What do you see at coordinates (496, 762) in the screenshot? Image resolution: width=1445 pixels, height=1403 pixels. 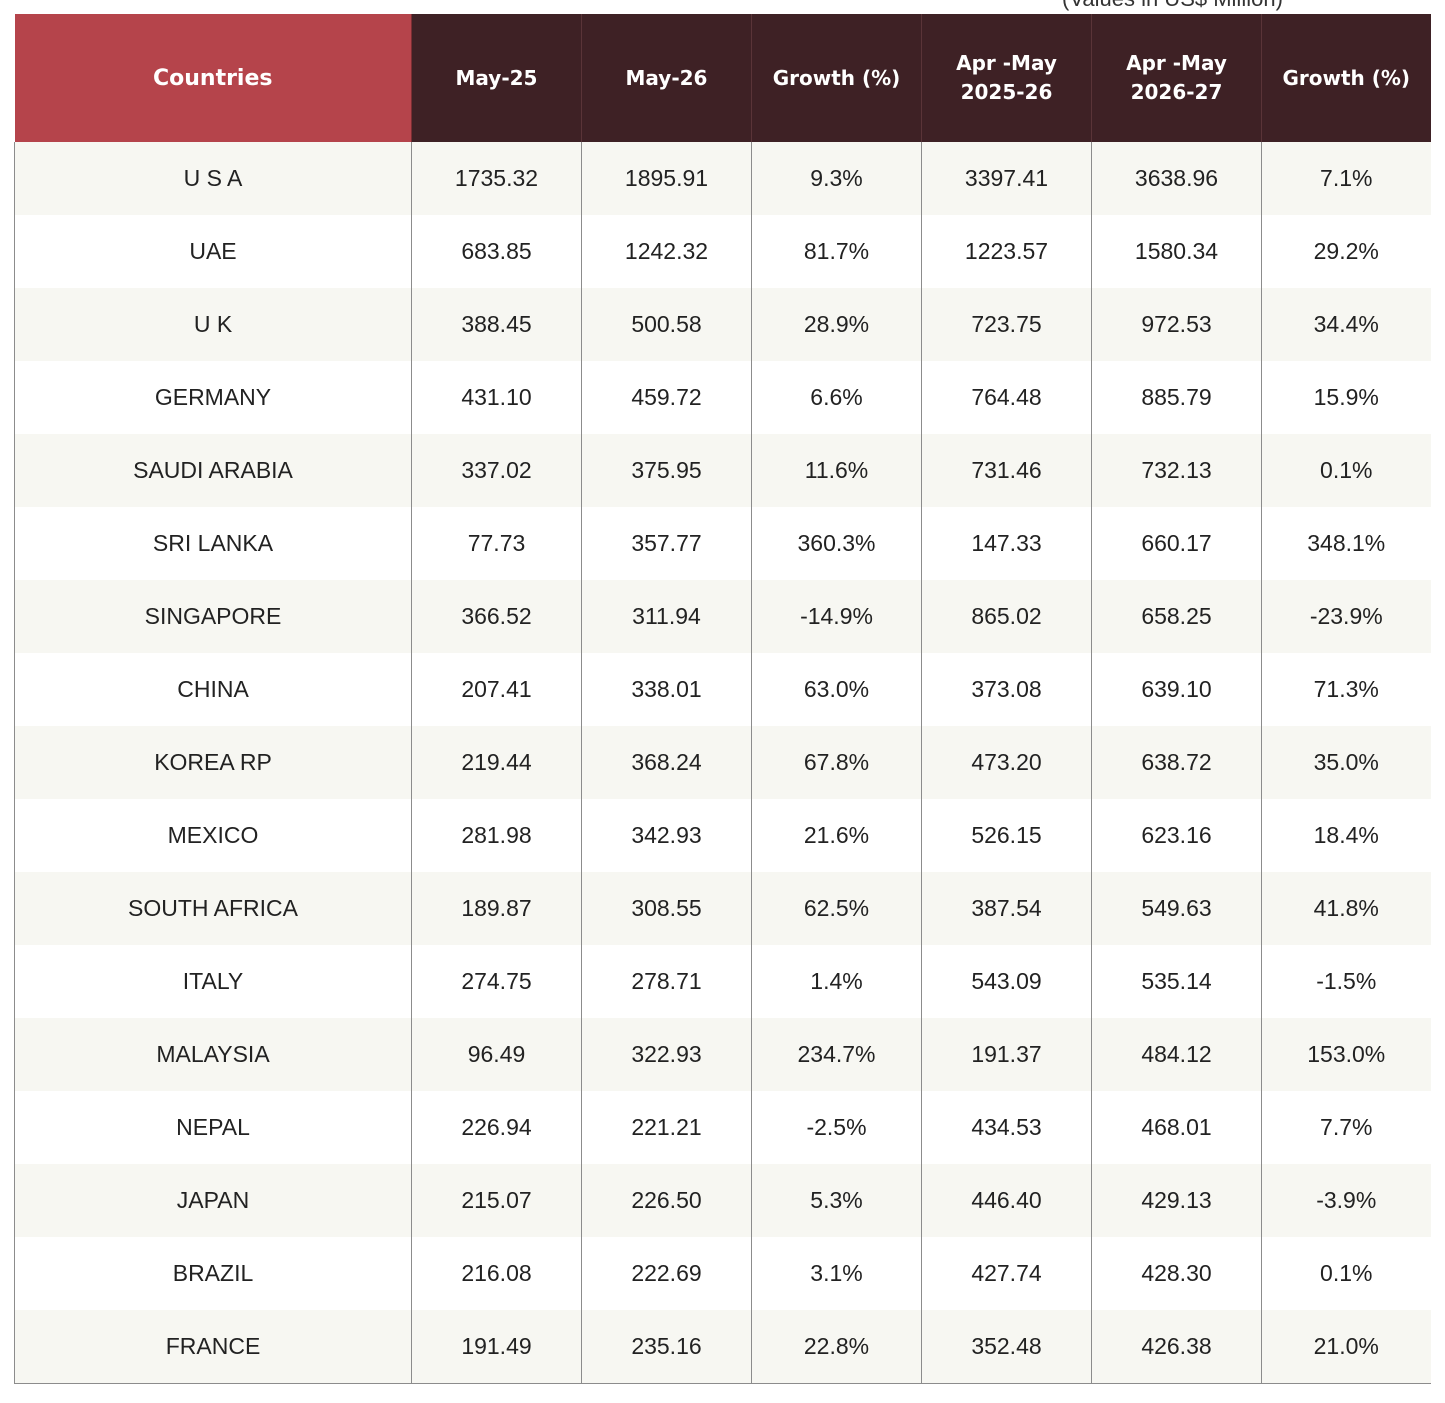 I see `value-cell: 219.44` at bounding box center [496, 762].